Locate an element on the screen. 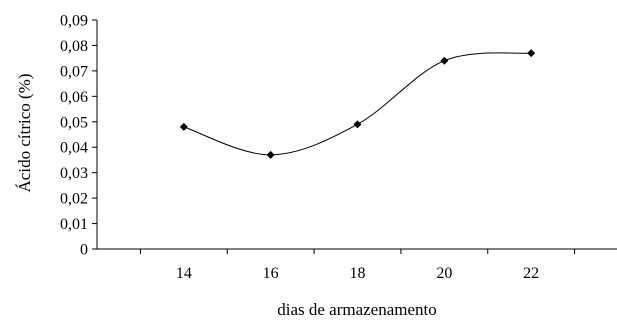 This screenshot has height=323, width=617. x-tick-label: 22 is located at coordinates (531, 273).